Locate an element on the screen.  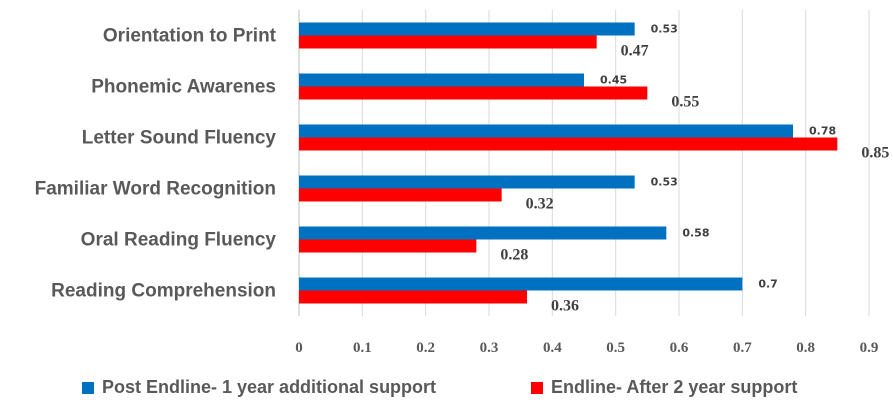
bar-post-endline-reading-comprehension is located at coordinates (521, 284).